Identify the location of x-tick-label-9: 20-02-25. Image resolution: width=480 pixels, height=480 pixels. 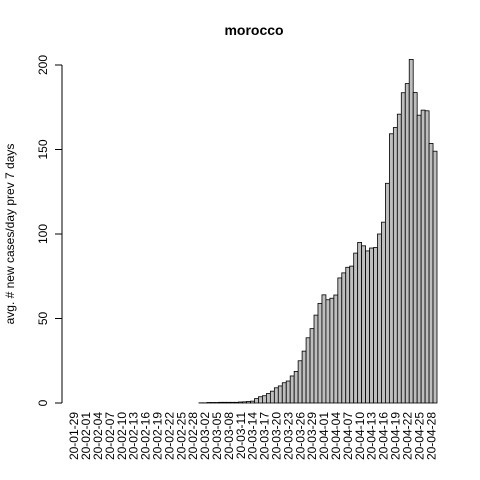
(181, 436).